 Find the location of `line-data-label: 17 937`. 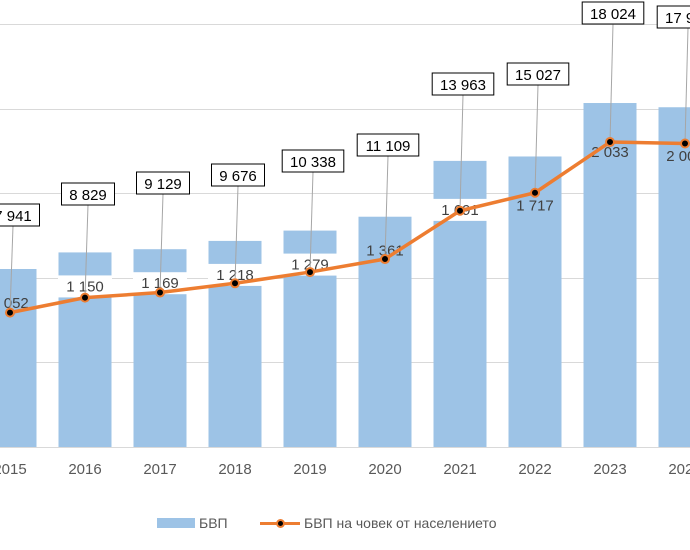

line-data-label: 17 937 is located at coordinates (677, 18).